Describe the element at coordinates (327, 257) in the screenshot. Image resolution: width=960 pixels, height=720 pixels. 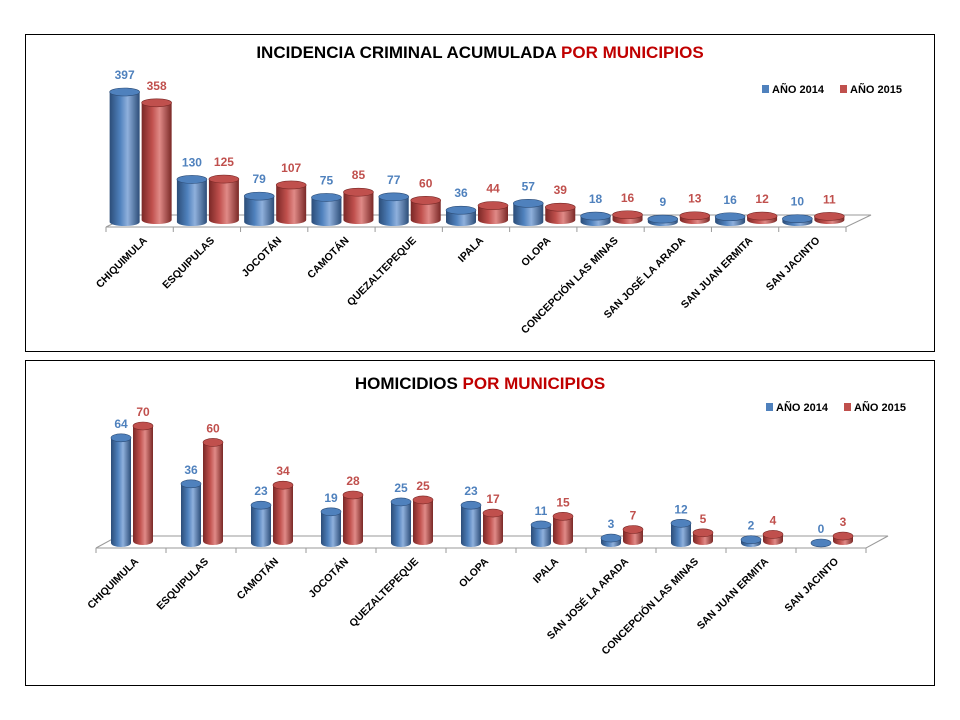
I see `category-label: CAMOTÁN` at that location.